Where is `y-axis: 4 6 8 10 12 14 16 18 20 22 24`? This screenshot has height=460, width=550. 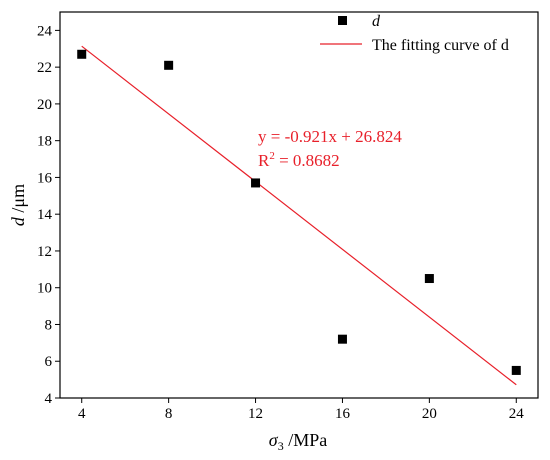
y-axis: 4 6 8 10 12 14 16 18 20 22 24 is located at coordinates (48, 215).